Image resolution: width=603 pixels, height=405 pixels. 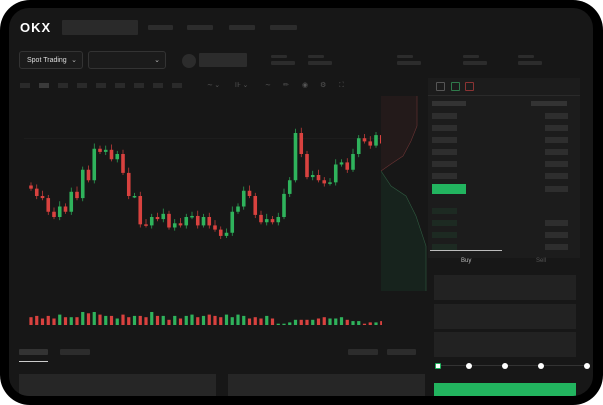 What do you see at coordinates (305, 85) in the screenshot?
I see `camera-icon: ◉` at bounding box center [305, 85].